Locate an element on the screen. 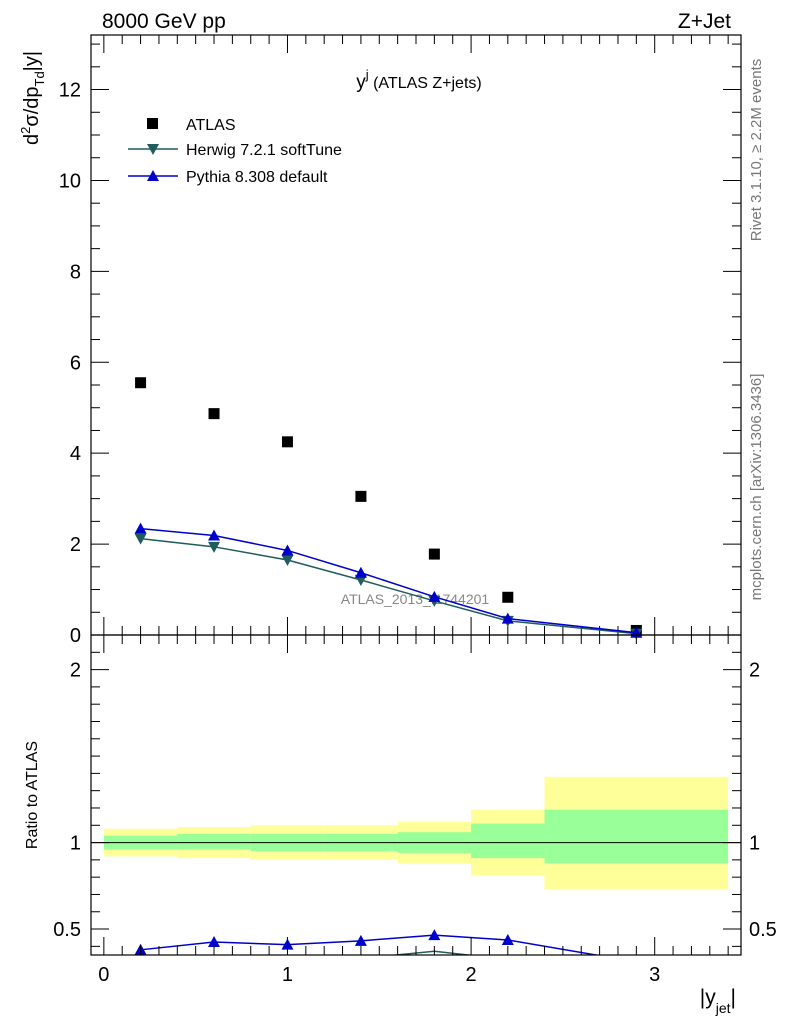 The image size is (786, 1024). ratio-series-clipped is located at coordinates (367, 942).